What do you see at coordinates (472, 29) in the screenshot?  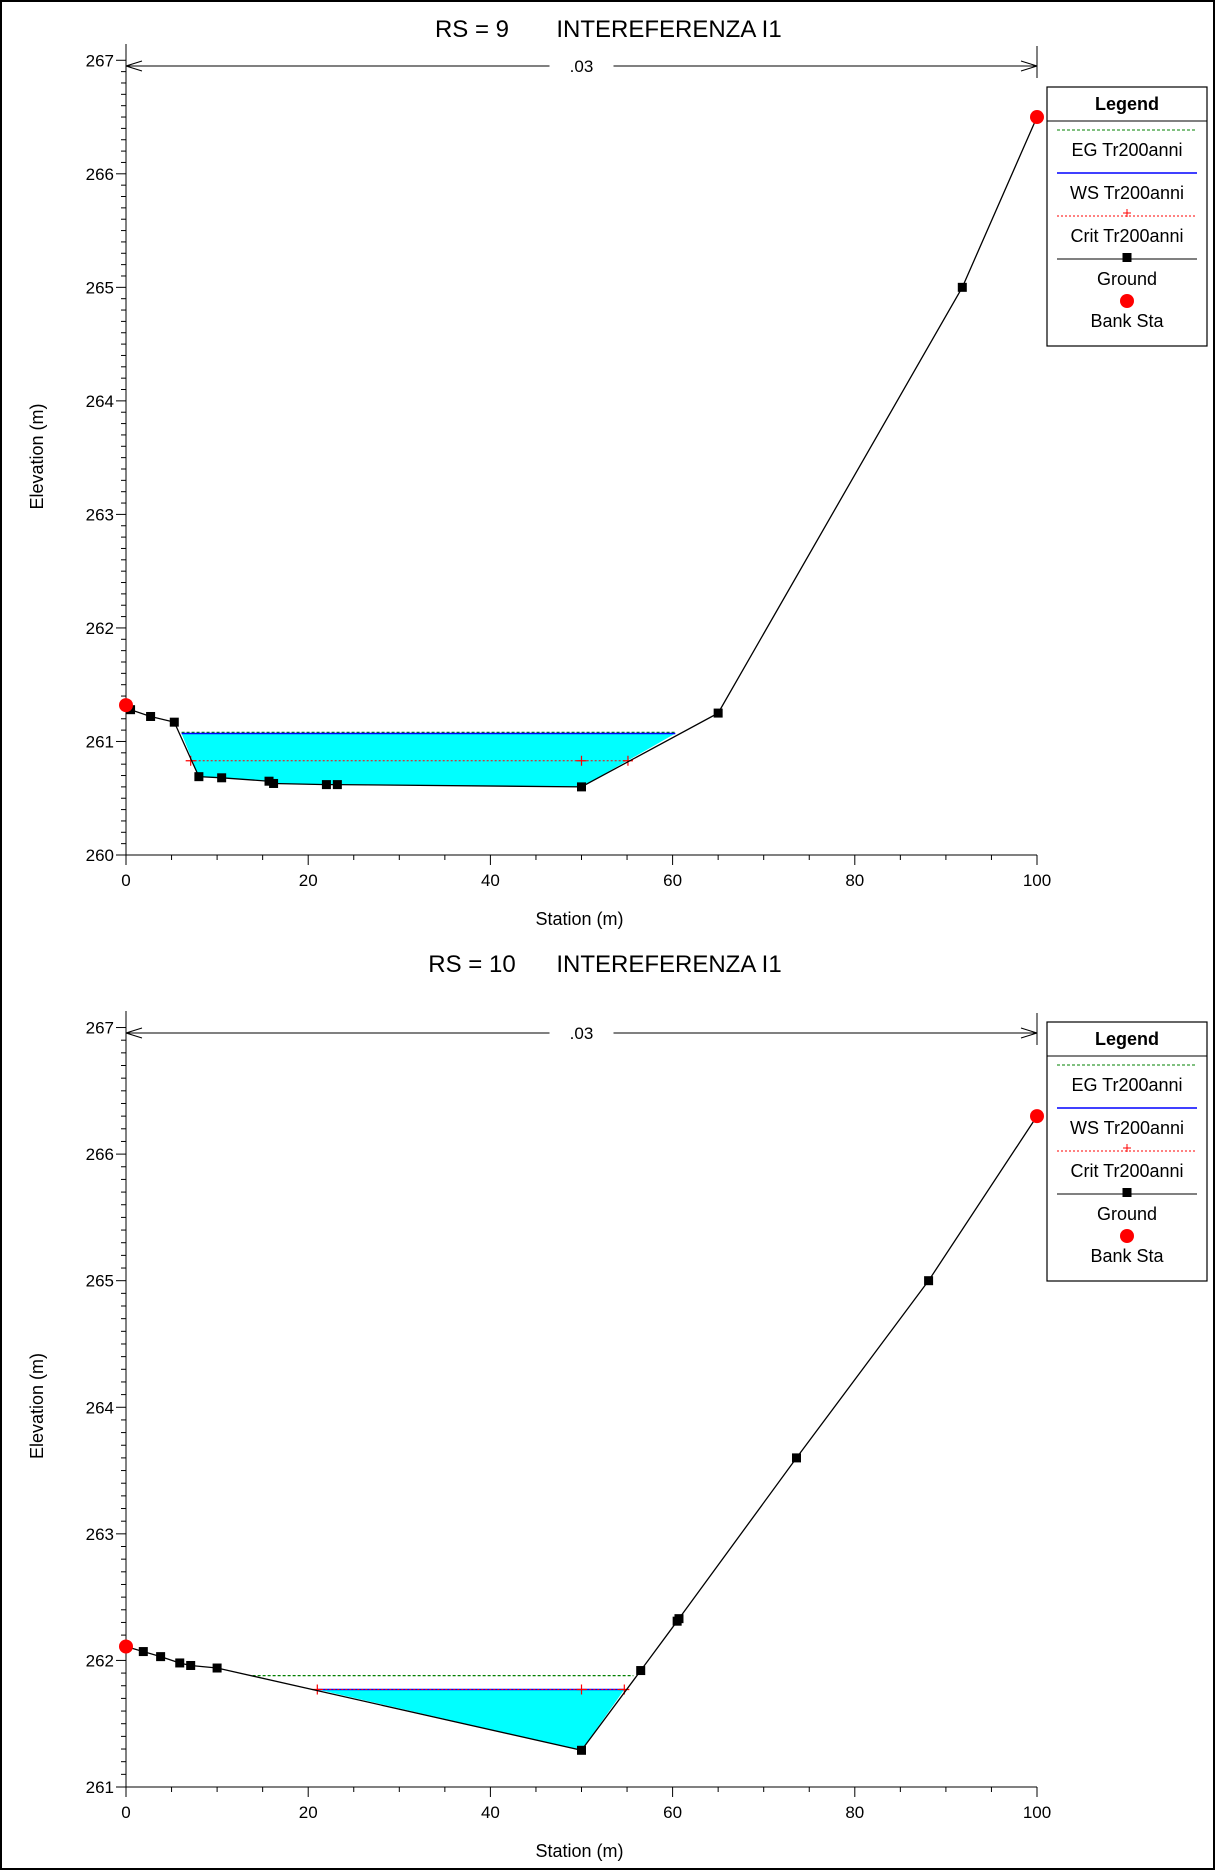 I see `chart-title-rs: RS = 9` at bounding box center [472, 29].